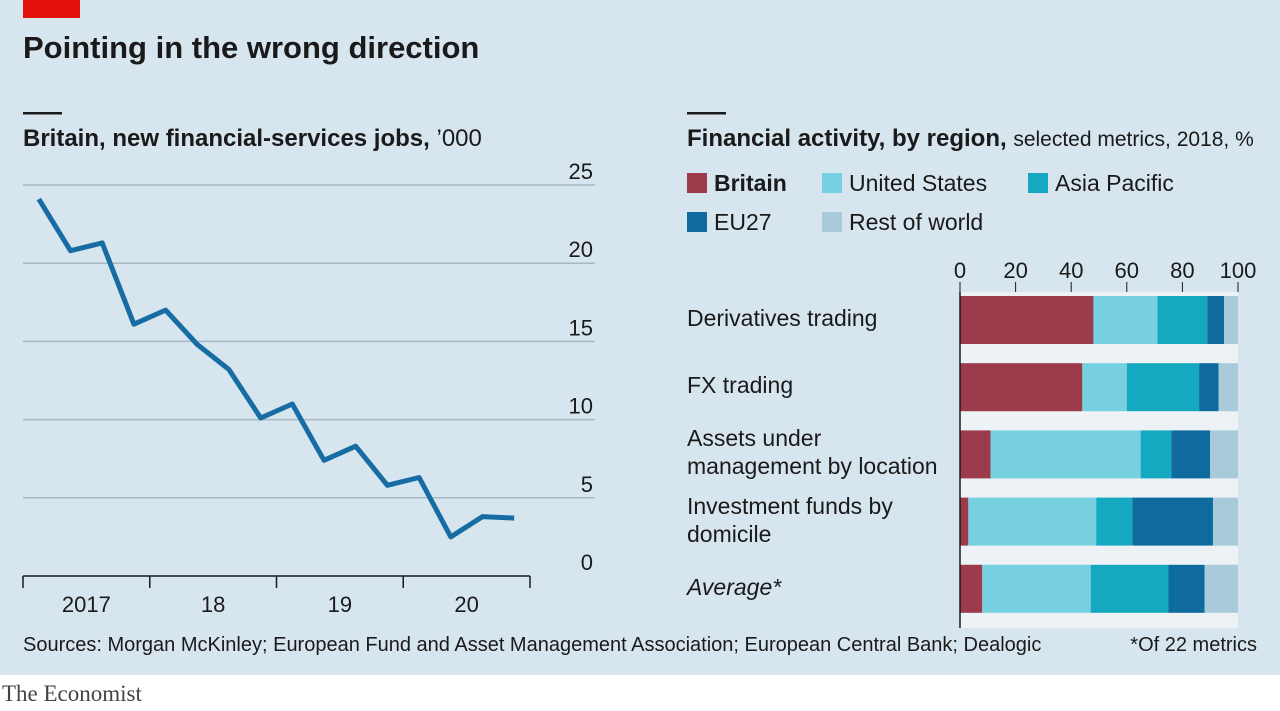 This screenshot has height=711, width=1280. I want to click on footer: The Economist, so click(640, 693).